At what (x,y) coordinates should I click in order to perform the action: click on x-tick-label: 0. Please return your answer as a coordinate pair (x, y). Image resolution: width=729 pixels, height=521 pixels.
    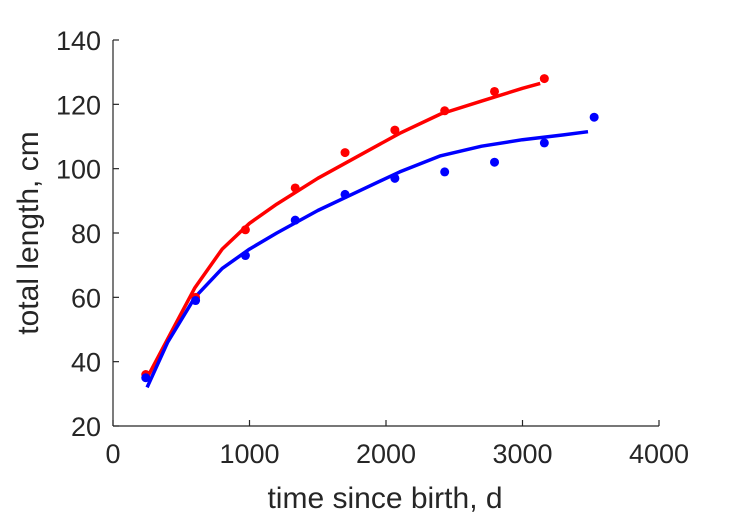
    Looking at the image, I should click on (112, 454).